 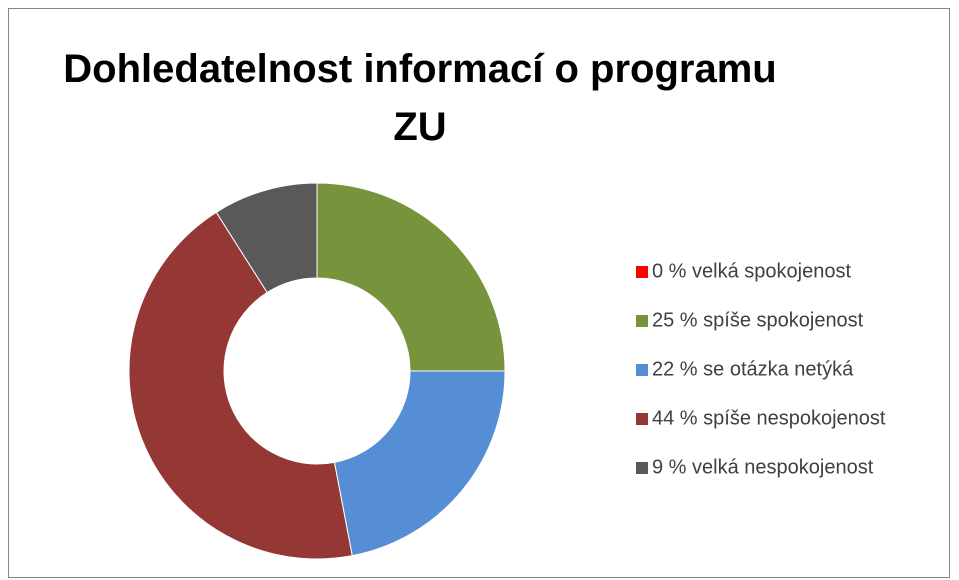 I want to click on legend-label: 9 % velká nespokojenost, so click(x=763, y=467).